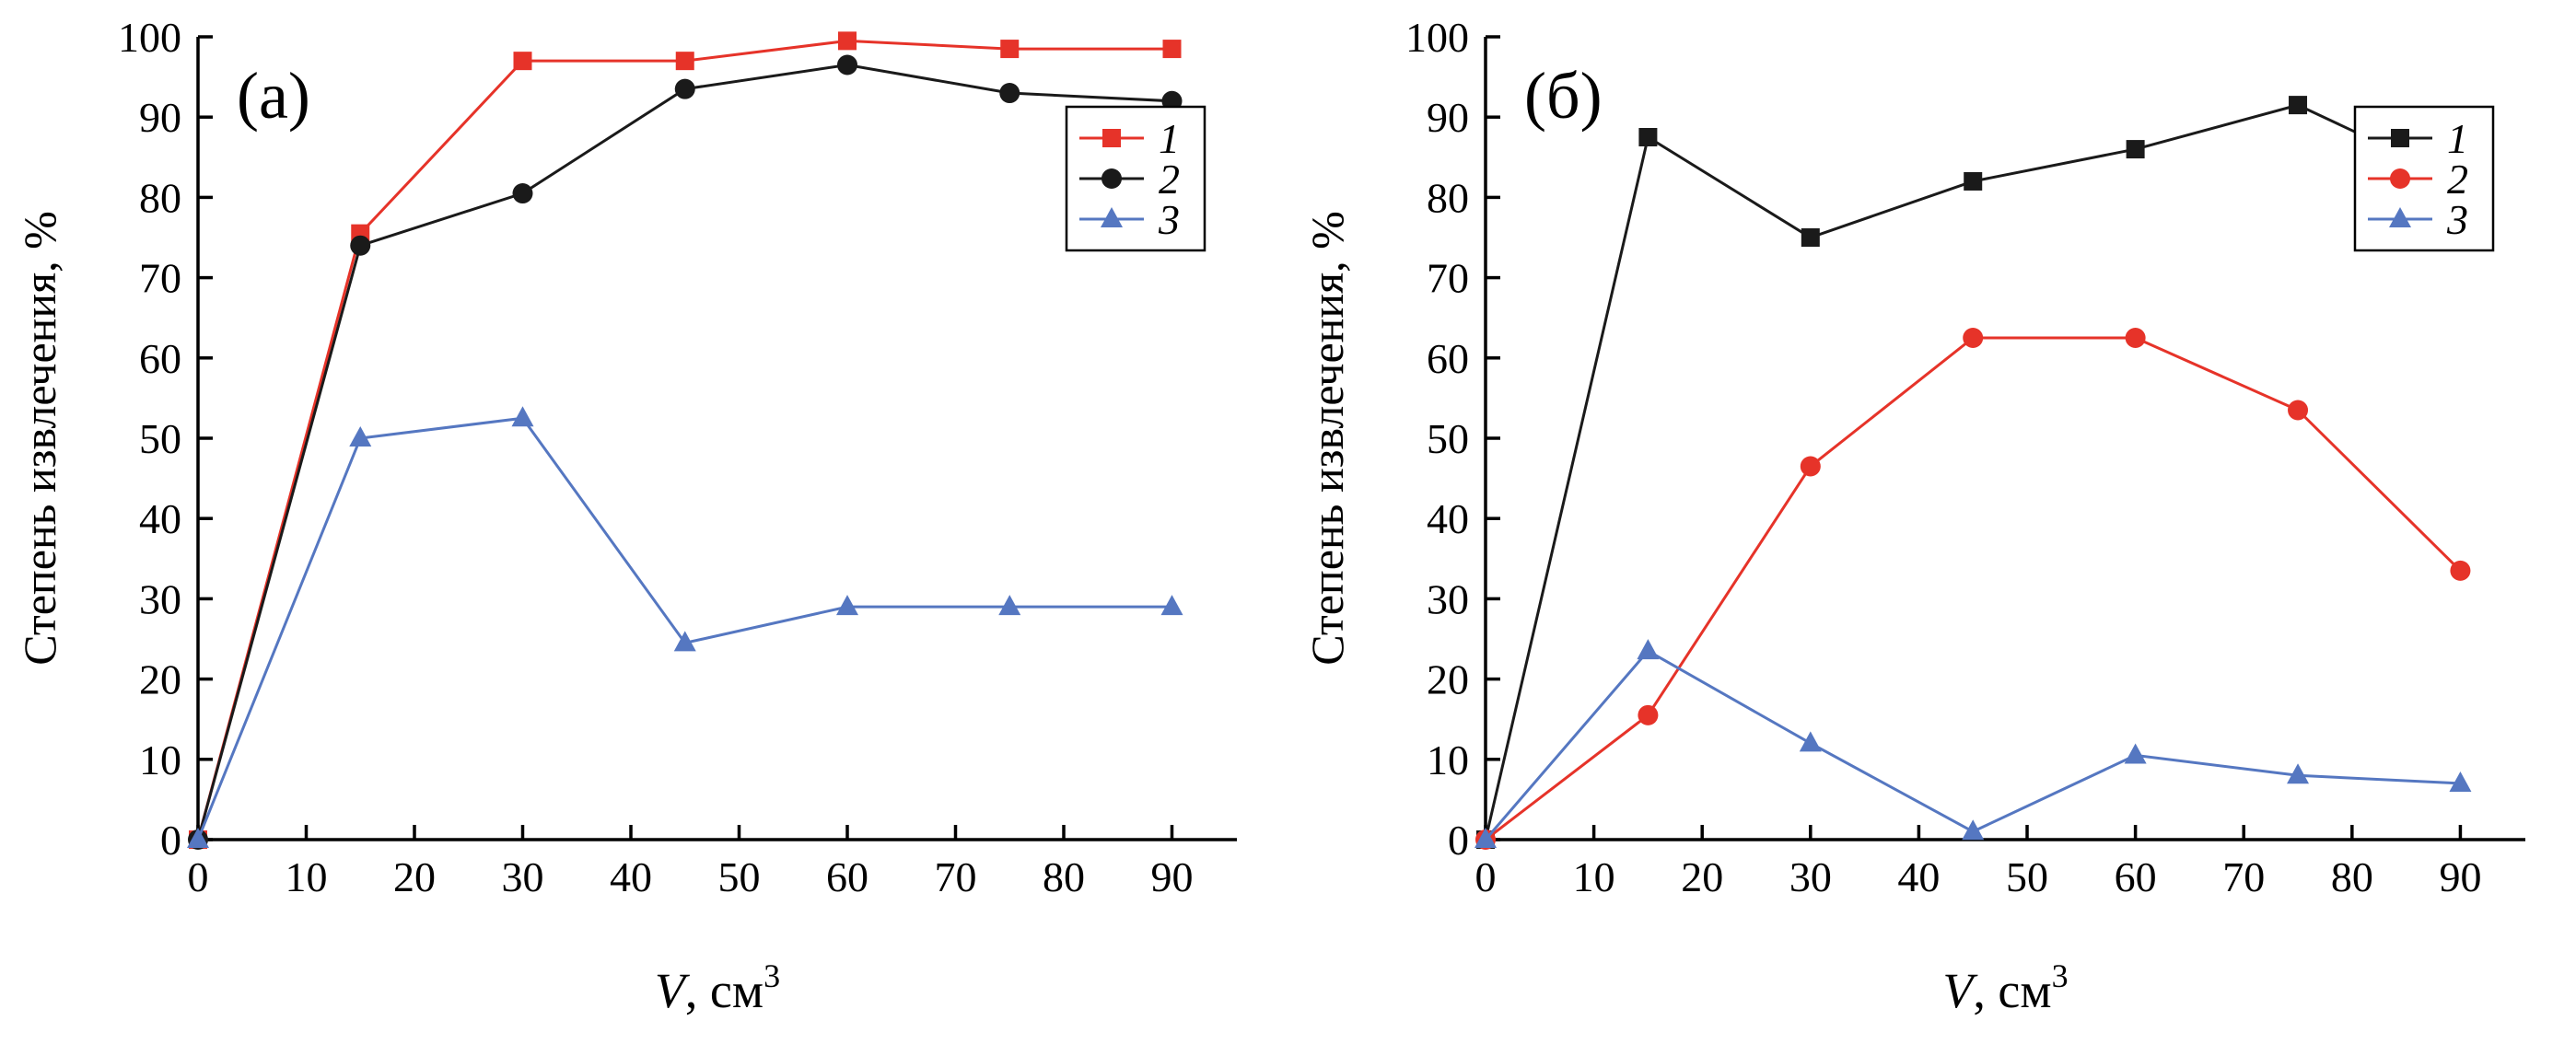  Describe the element at coordinates (1064, 876) in the screenshot. I see `x-tick-label: 80` at that location.